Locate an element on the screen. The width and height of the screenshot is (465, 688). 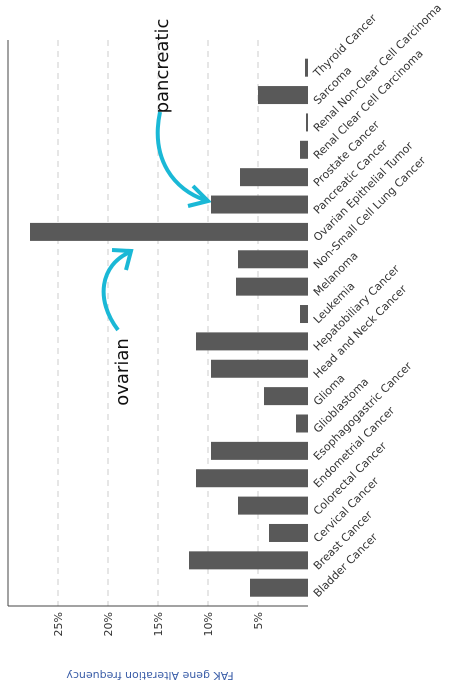
annotation: pancreatic is located at coordinates (162, 66).